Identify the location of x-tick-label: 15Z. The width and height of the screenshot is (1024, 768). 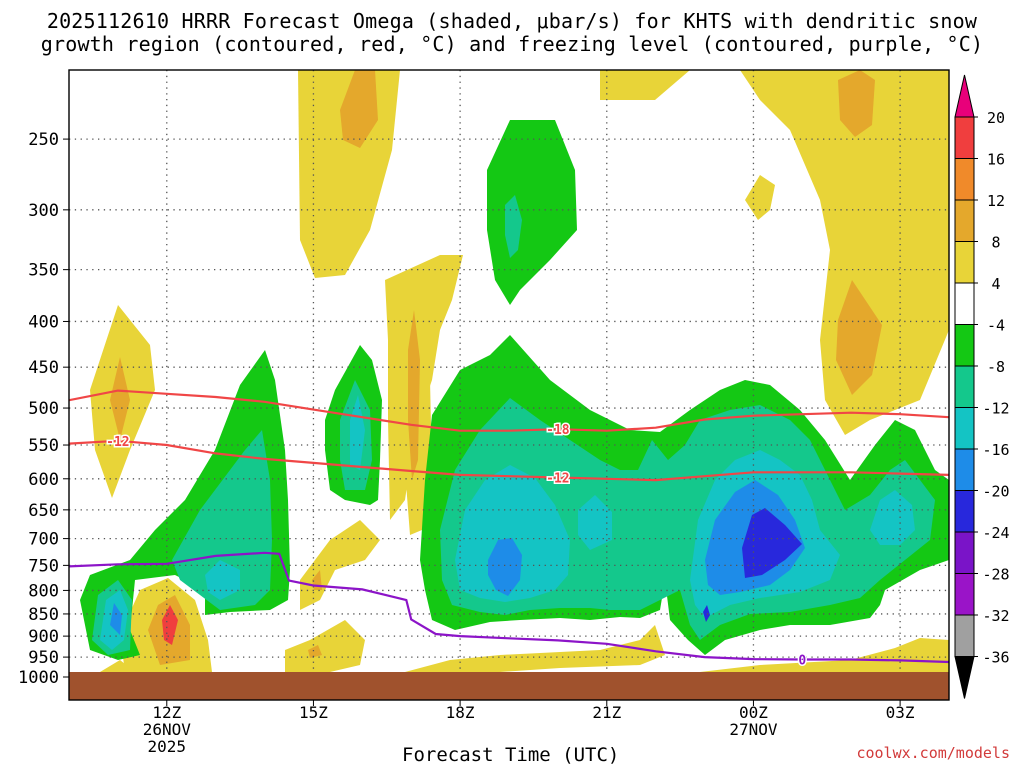
(313, 712).